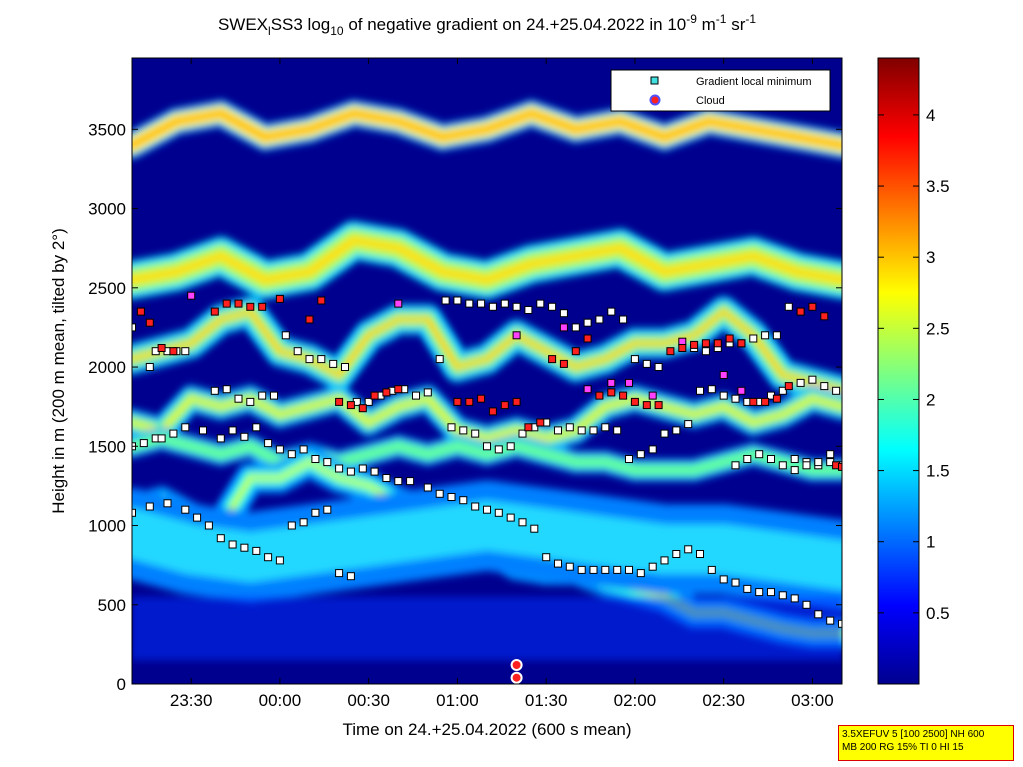  Describe the element at coordinates (280, 700) in the screenshot. I see `x-tick-label: 00:00` at that location.